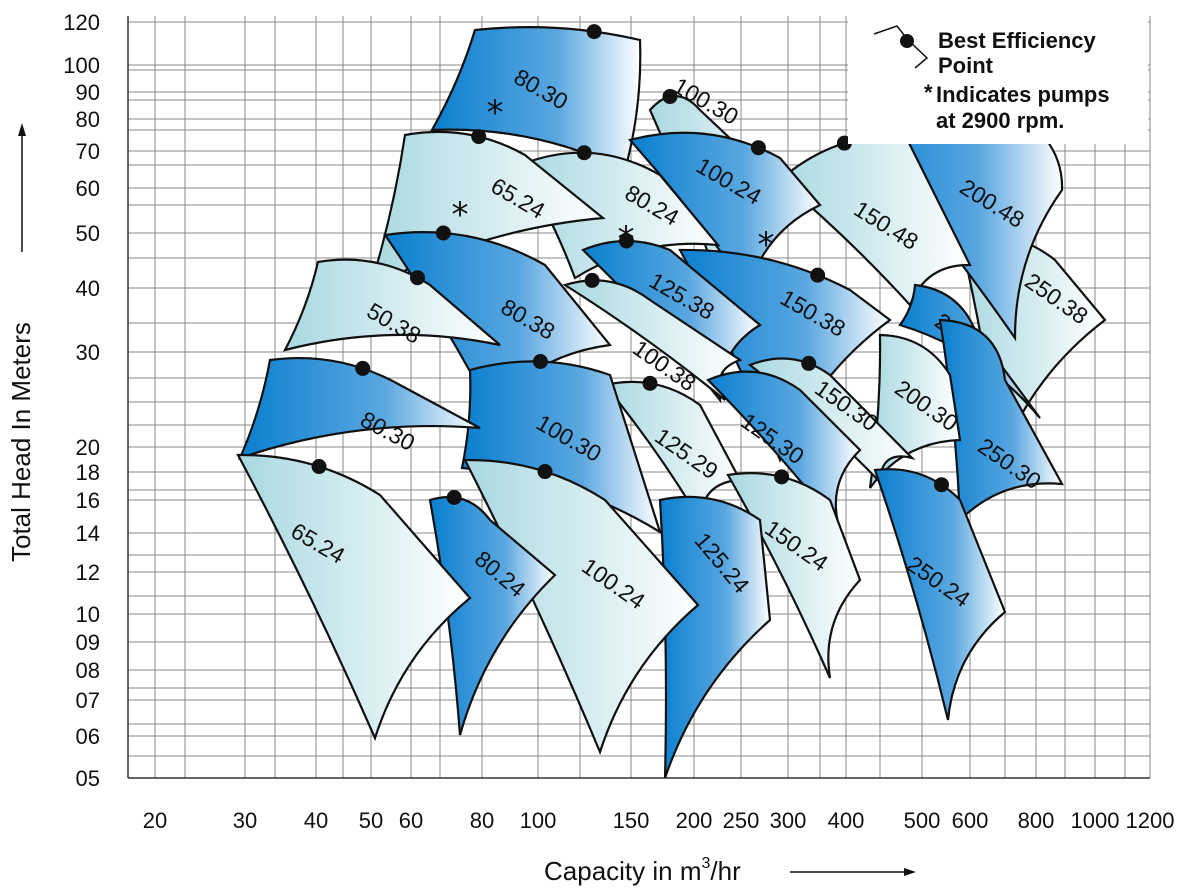 This screenshot has height=890, width=1192. What do you see at coordinates (88, 233) in the screenshot?
I see `y-tick-label: 50` at bounding box center [88, 233].